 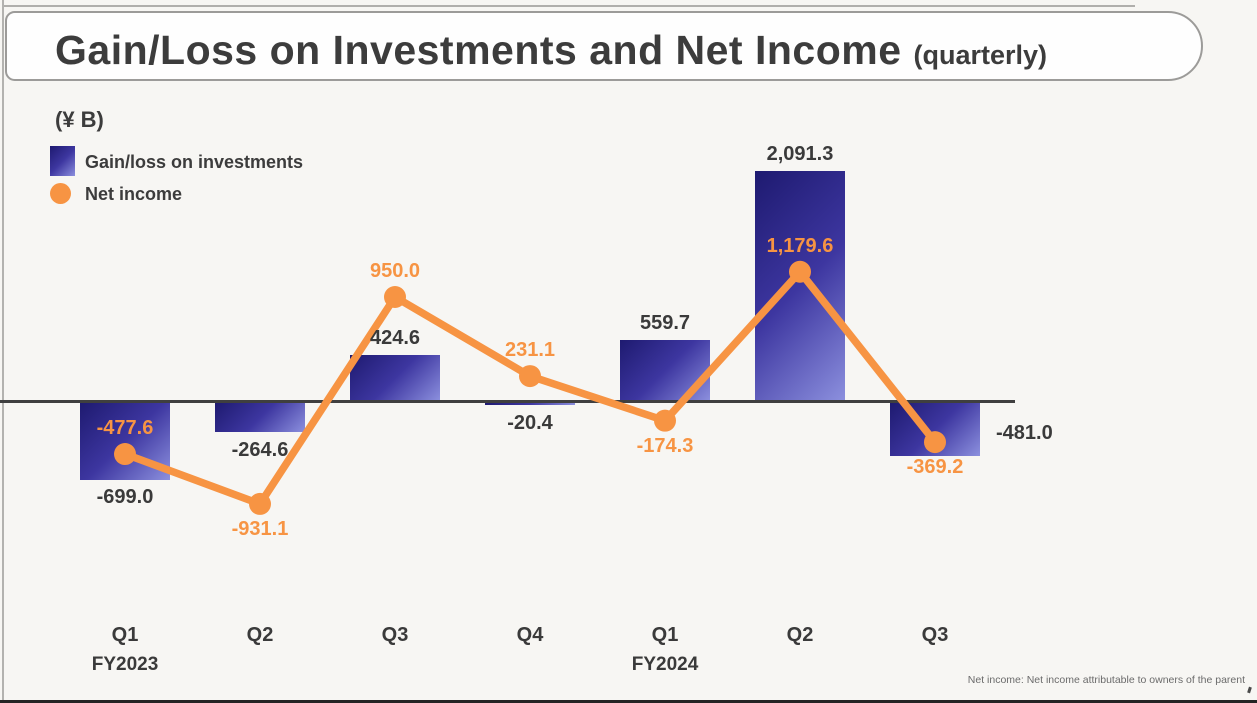 I want to click on line-value-label: -931.1, so click(x=260, y=528).